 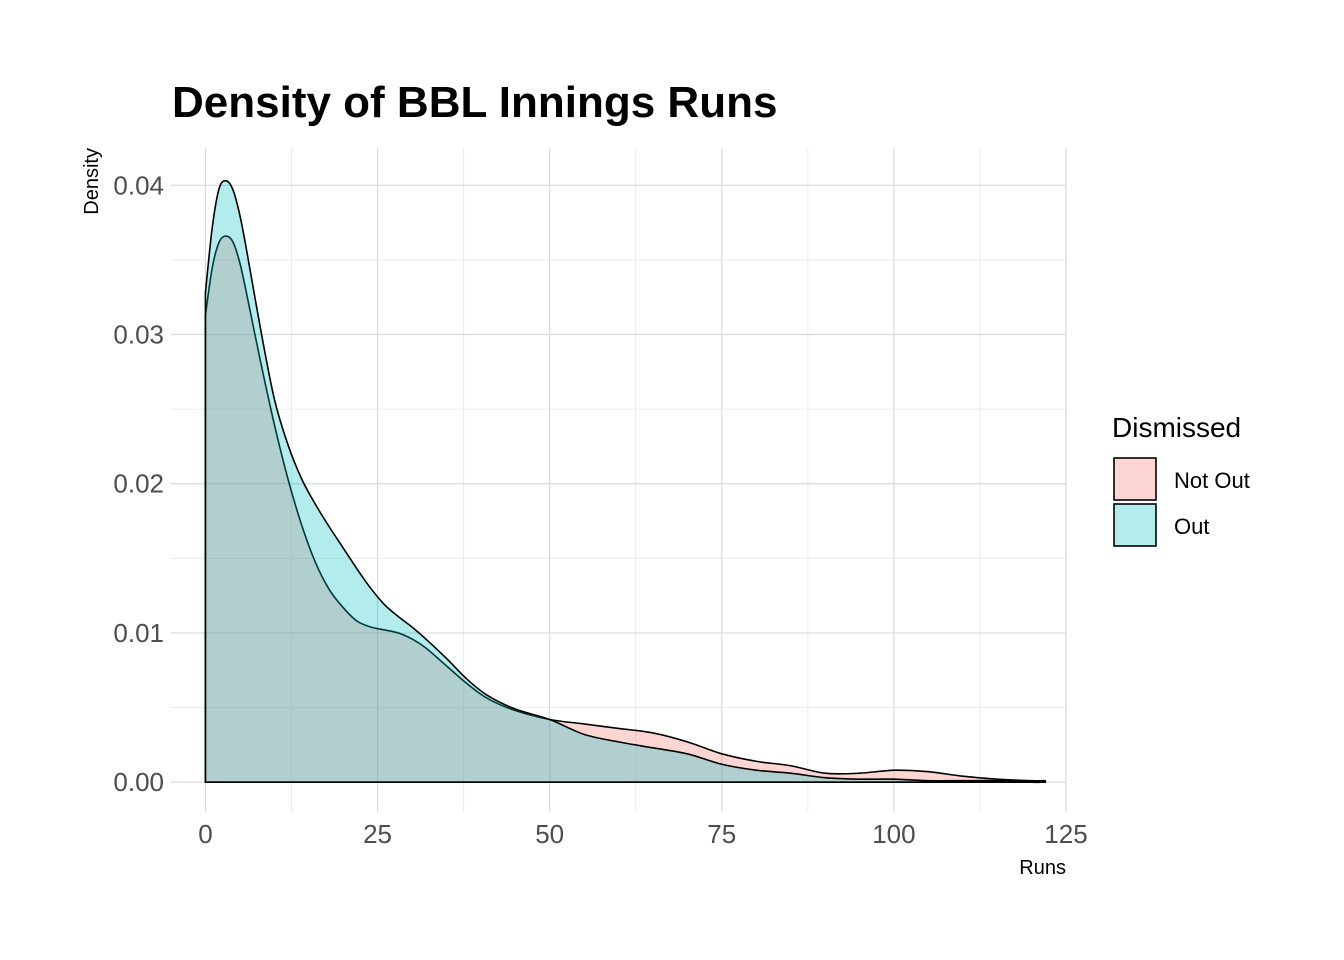 I want to click on x-tick-label: 25, so click(x=377, y=834).